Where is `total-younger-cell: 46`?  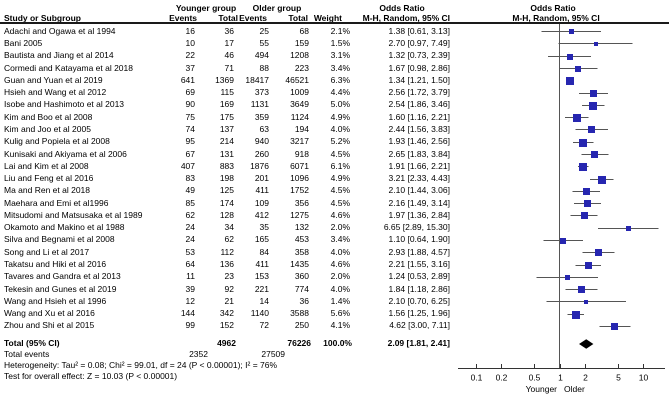
total-younger-cell: 46 is located at coordinates (229, 55).